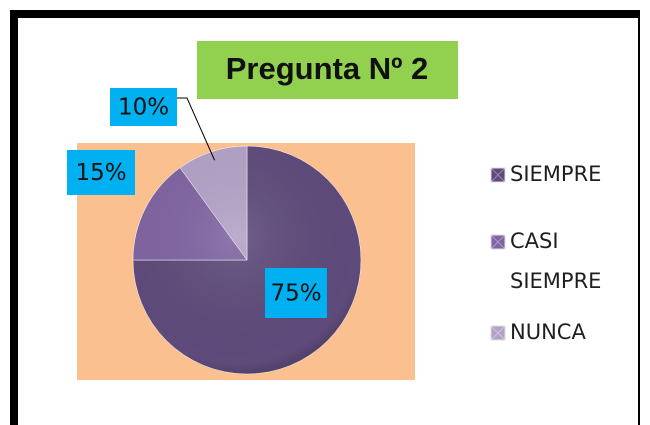 The width and height of the screenshot is (650, 425). I want to click on legend-entry: NUNCA, so click(548, 332).